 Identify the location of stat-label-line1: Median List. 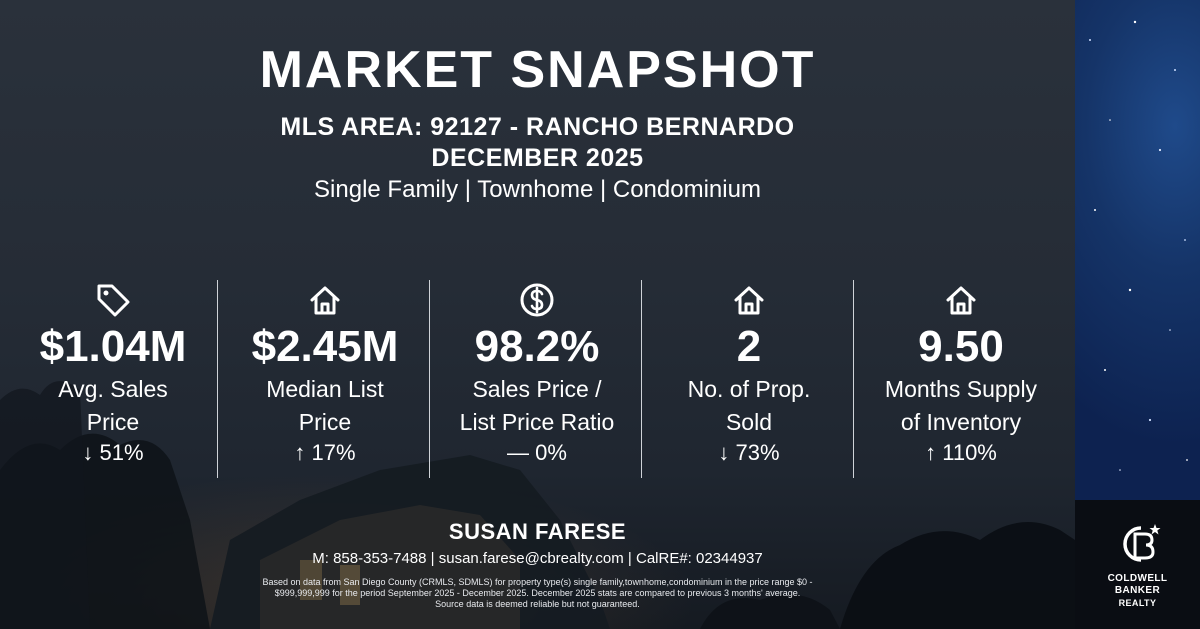
(325, 389).